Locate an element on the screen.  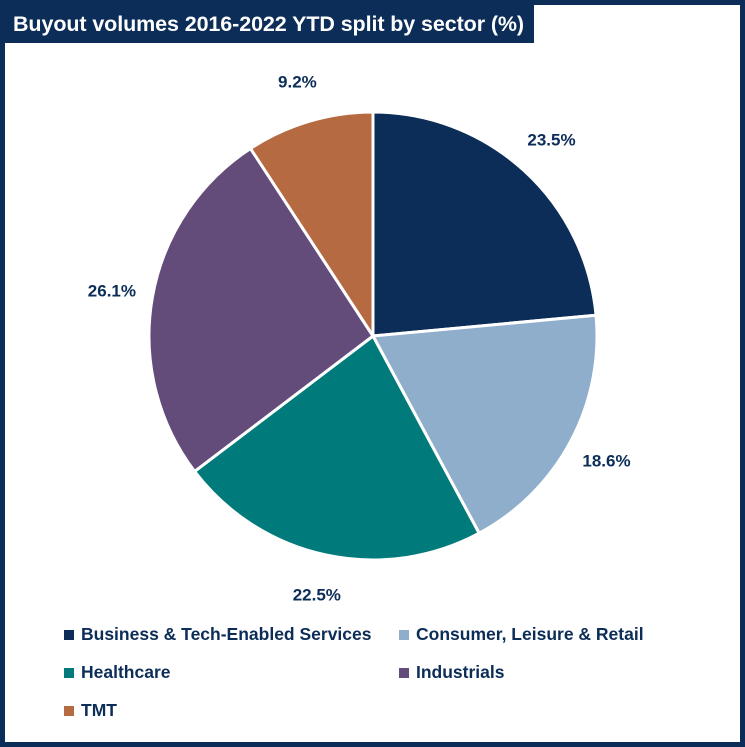
legend-item-healthcare: Healthcare is located at coordinates (117, 672).